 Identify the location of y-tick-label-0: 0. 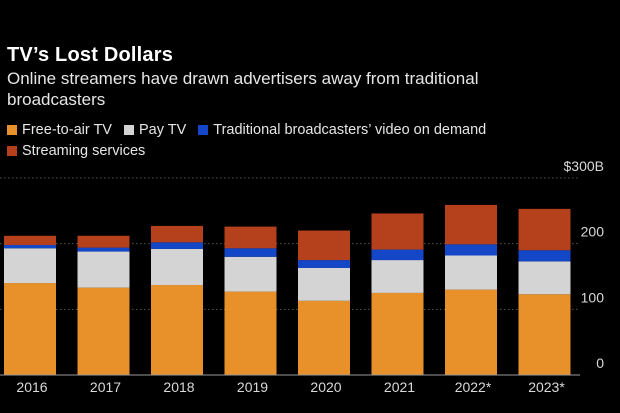
(600, 363).